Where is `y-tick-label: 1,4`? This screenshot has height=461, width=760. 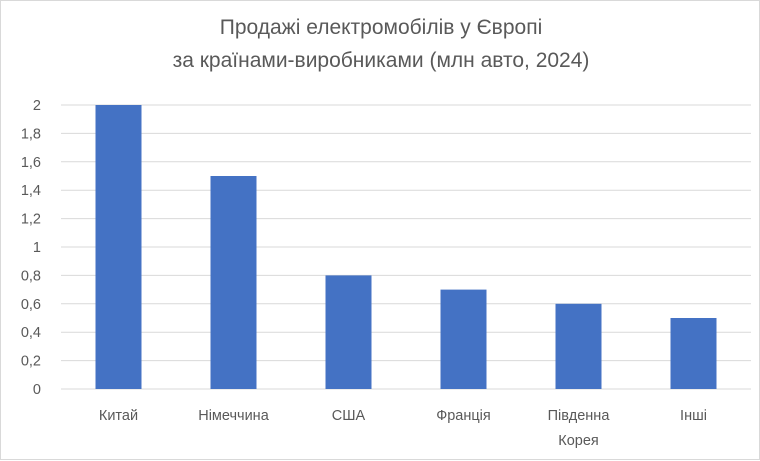 y-tick-label: 1,4 is located at coordinates (31, 191).